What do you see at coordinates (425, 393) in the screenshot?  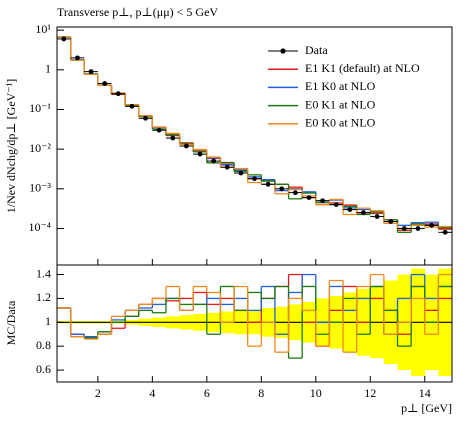 I see `x-tick-label: 14` at bounding box center [425, 393].